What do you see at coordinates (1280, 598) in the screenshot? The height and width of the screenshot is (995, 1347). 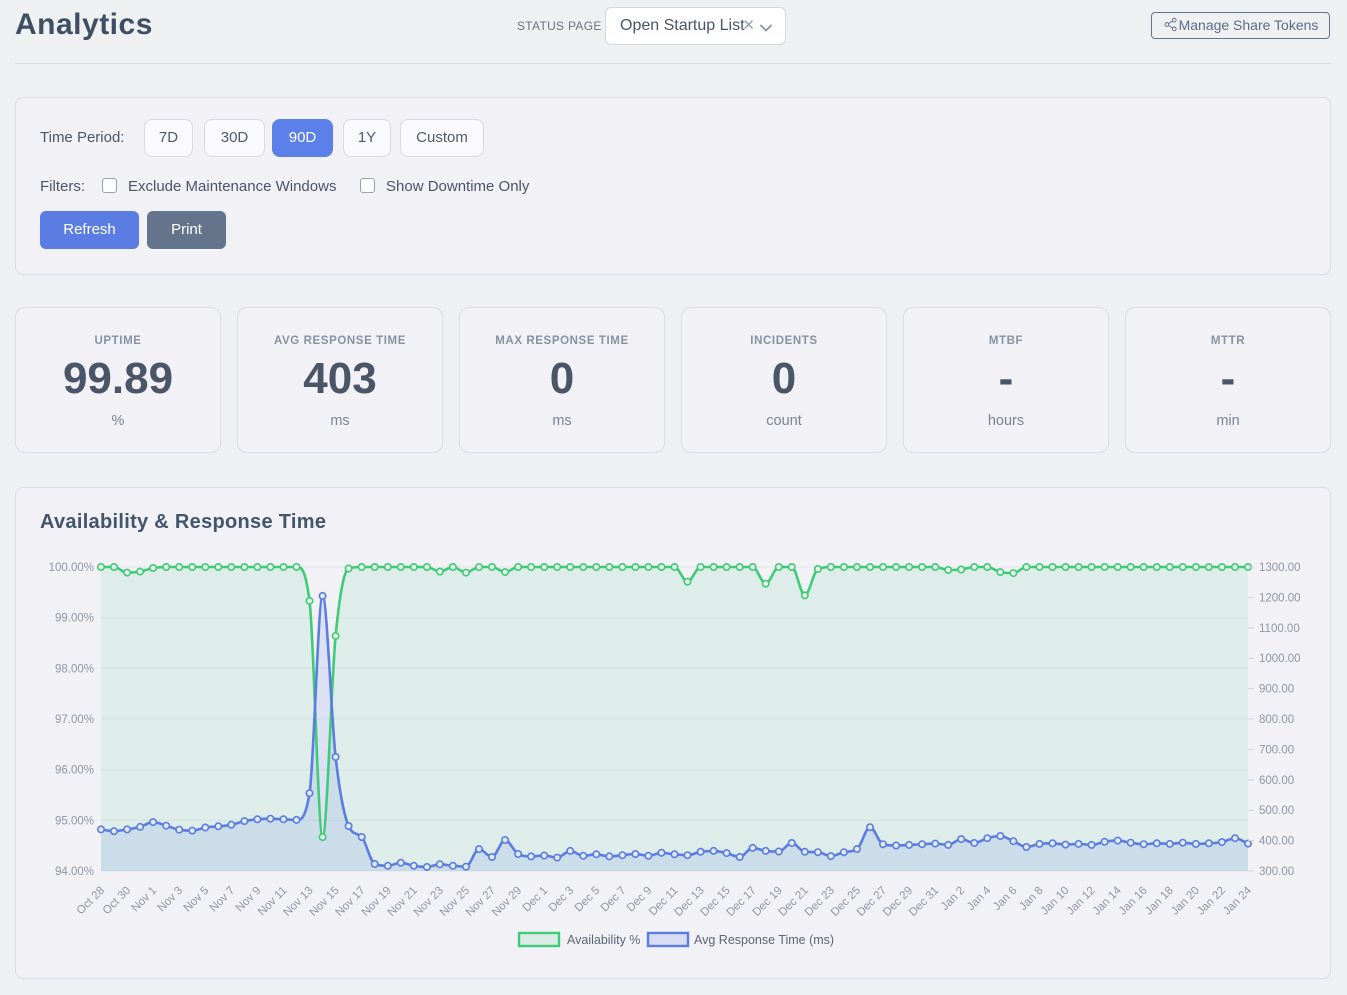 I see `svg-text: 1200.00` at bounding box center [1280, 598].